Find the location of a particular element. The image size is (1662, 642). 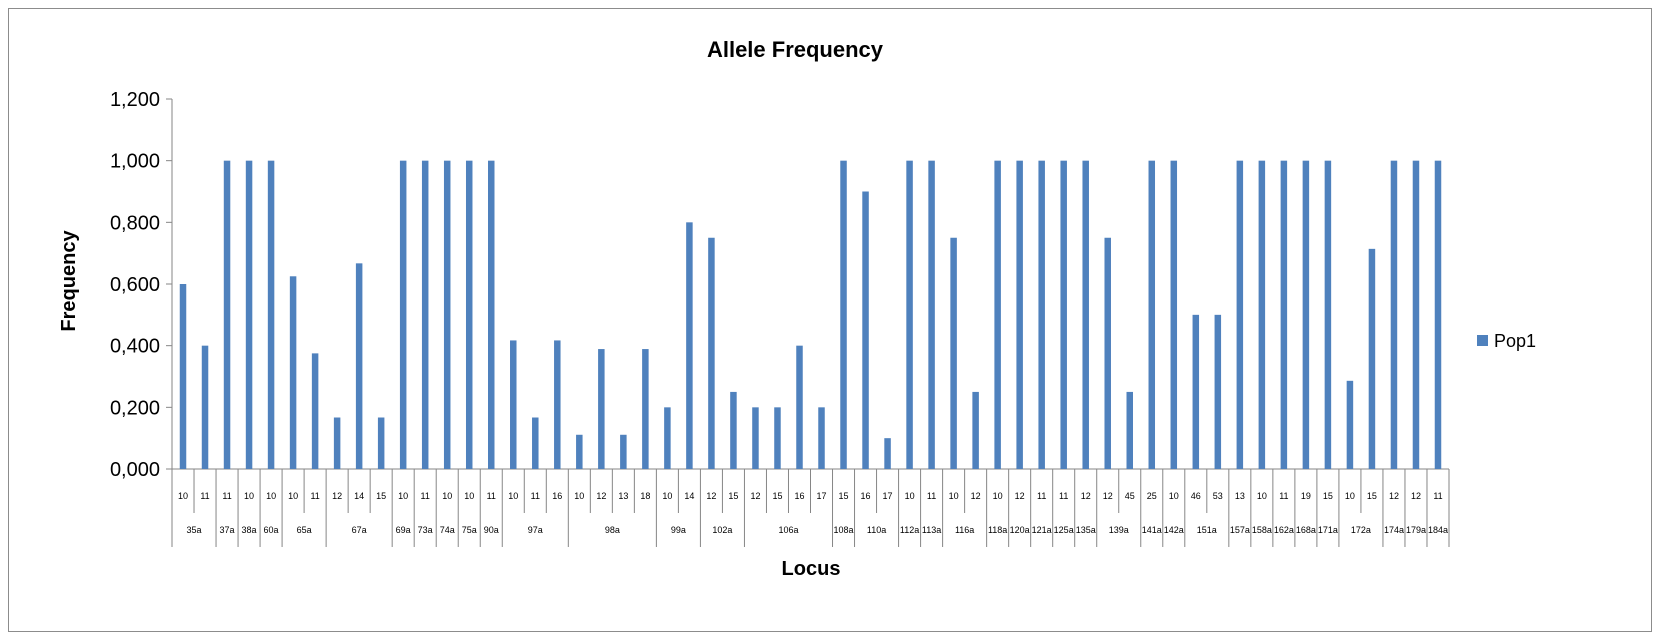

y-tick-label: 0,000 is located at coordinates (135, 470).